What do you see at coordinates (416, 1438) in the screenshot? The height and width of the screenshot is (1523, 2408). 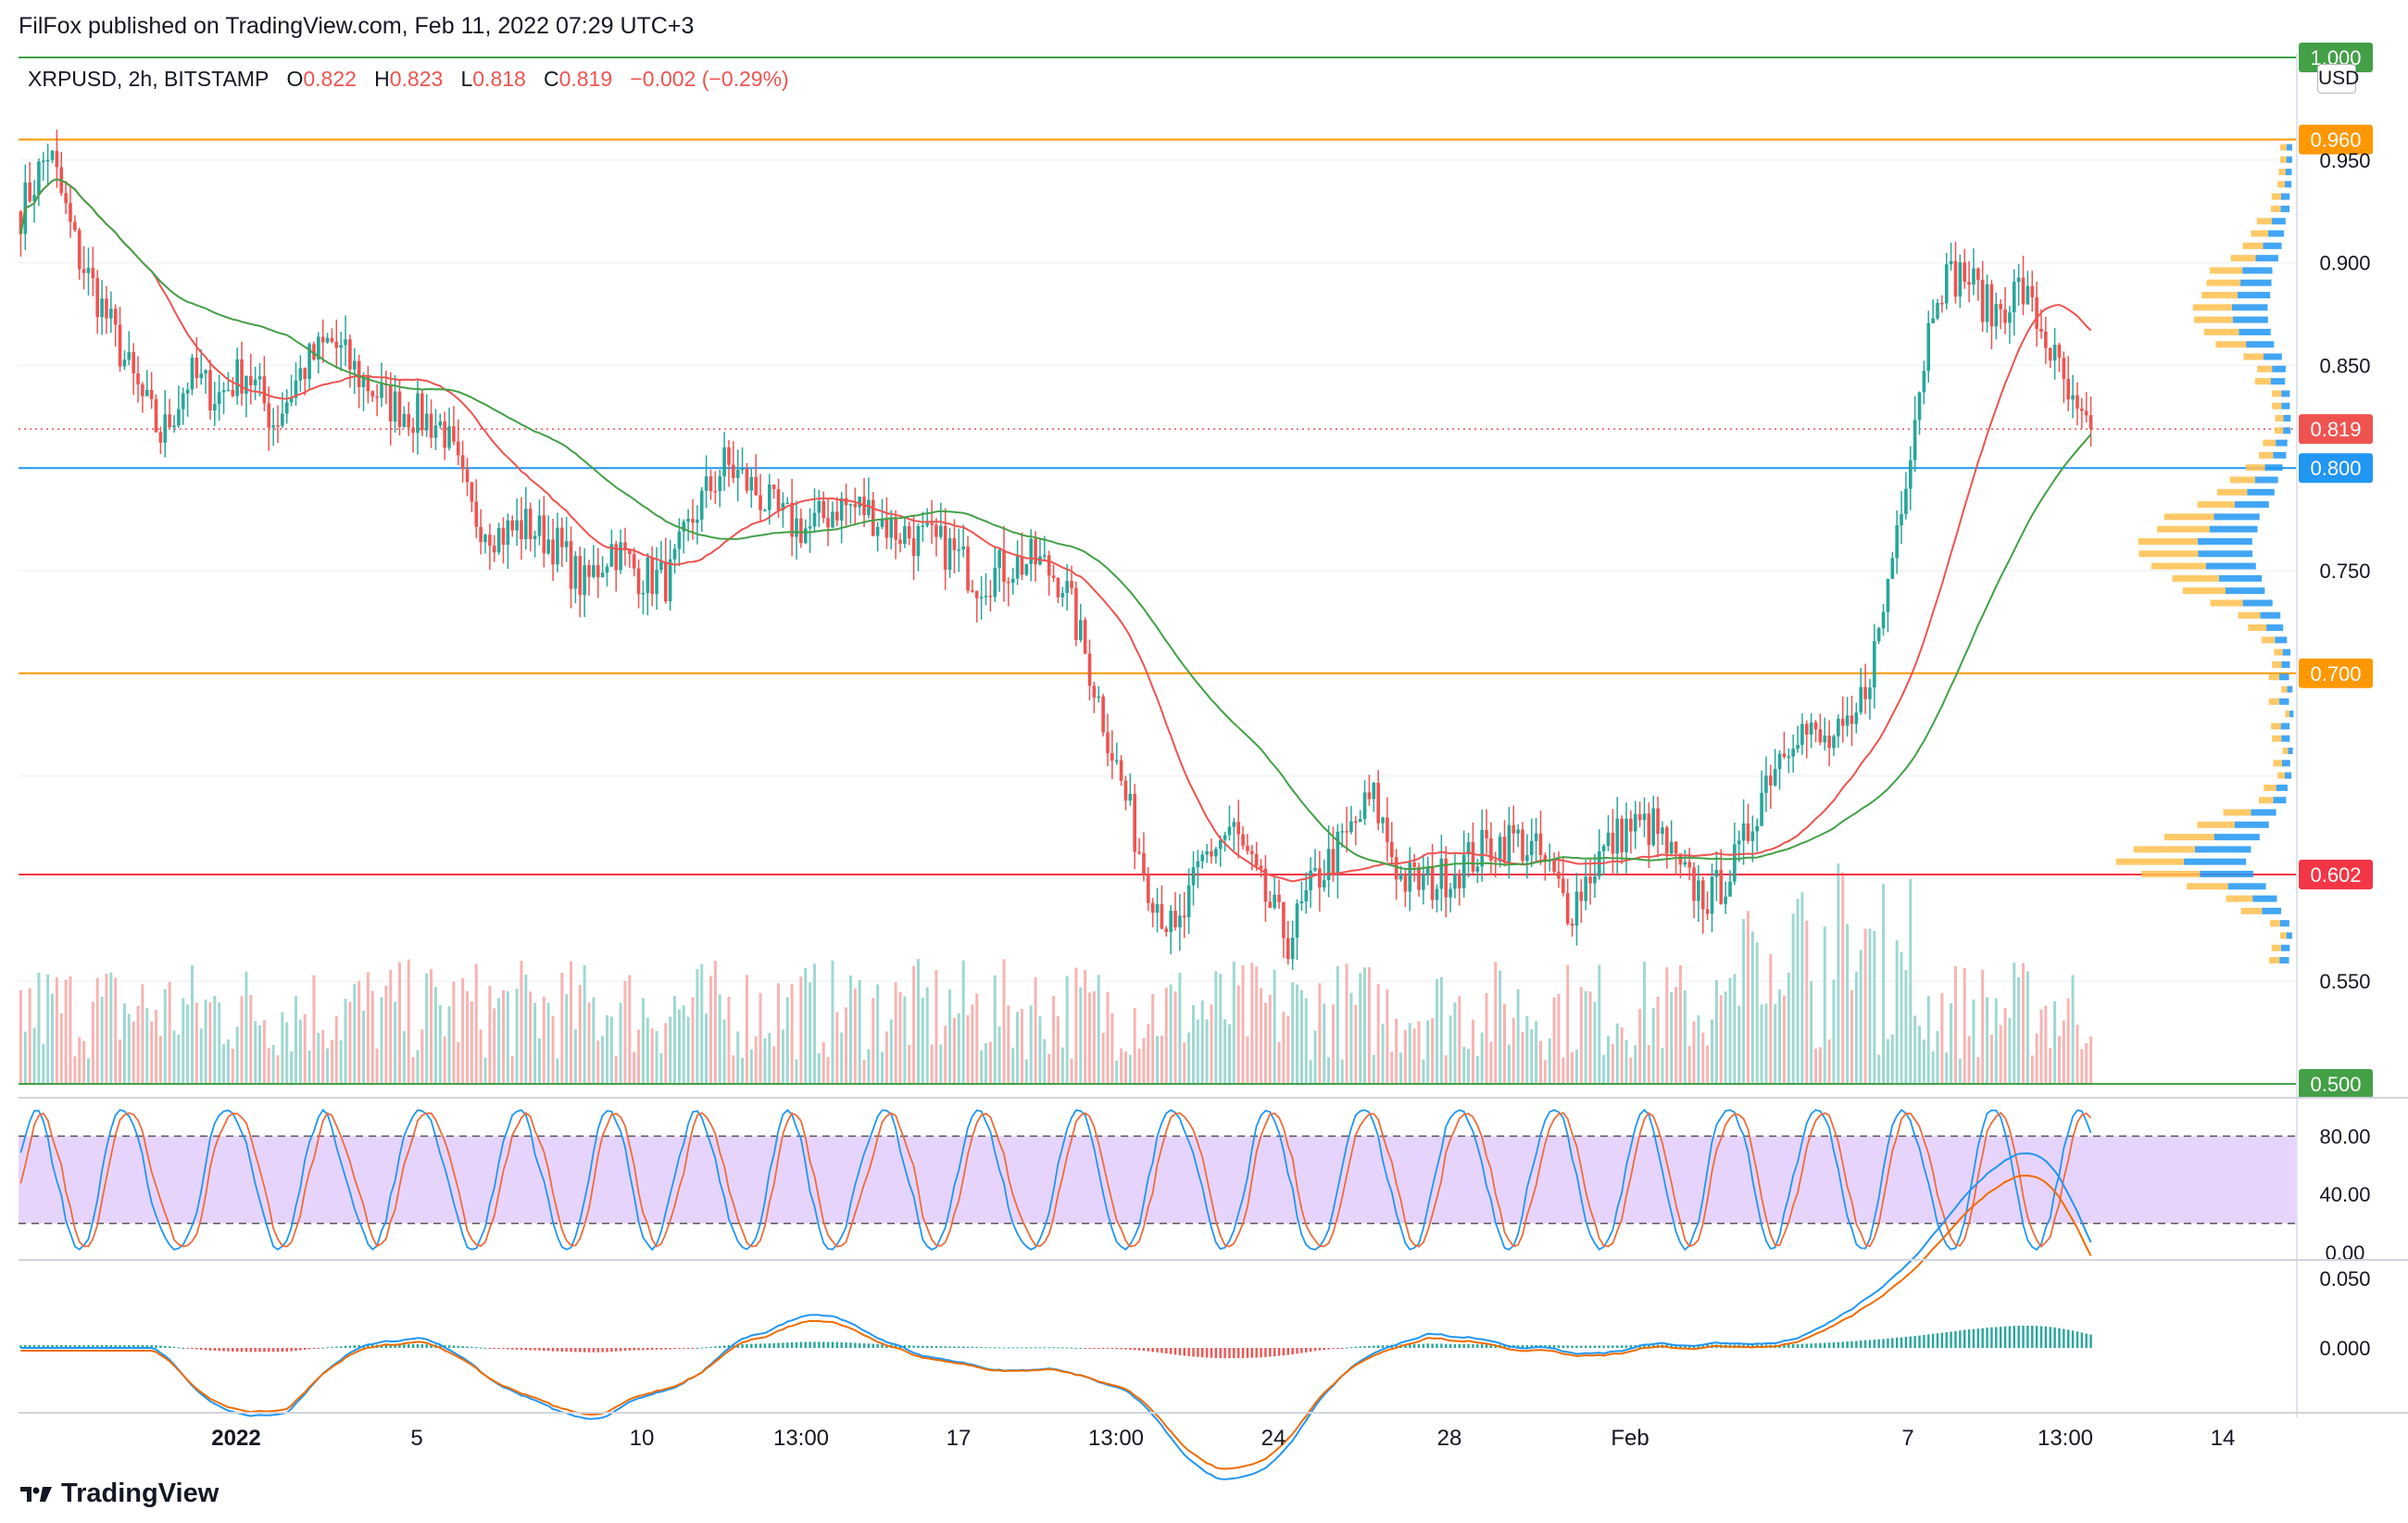 I see `x-tick-label: 5` at bounding box center [416, 1438].